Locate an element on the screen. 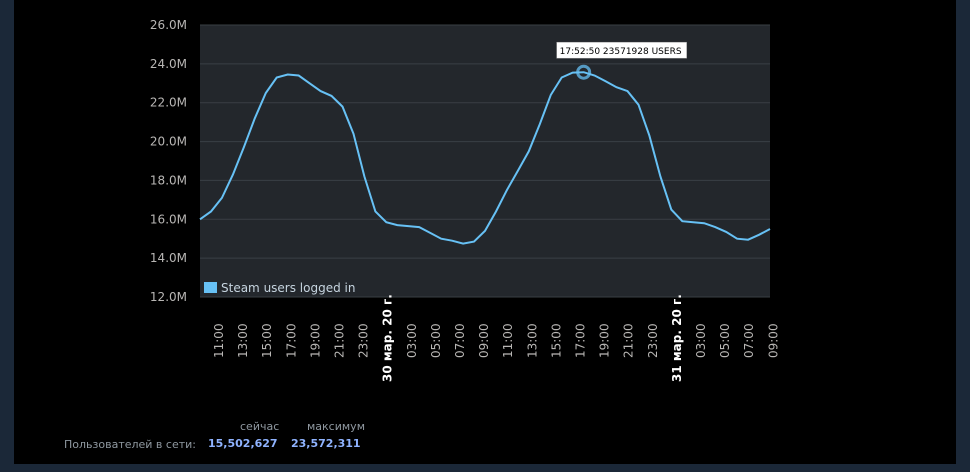 This screenshot has height=472, width=970. max-header: максимум is located at coordinates (336, 426).